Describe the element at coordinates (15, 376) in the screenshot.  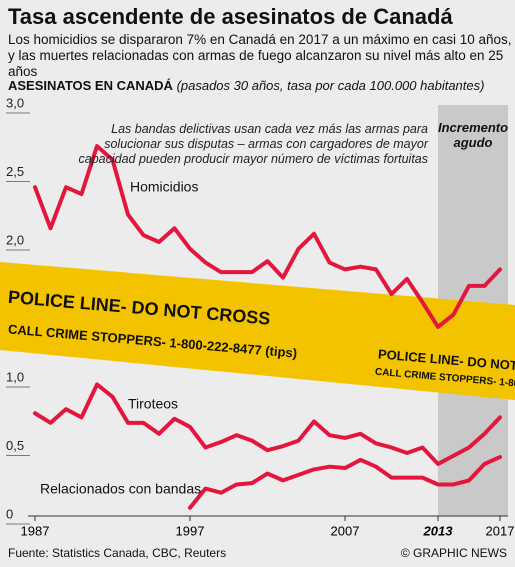
I see `y-tick-label: 1,0` at that location.